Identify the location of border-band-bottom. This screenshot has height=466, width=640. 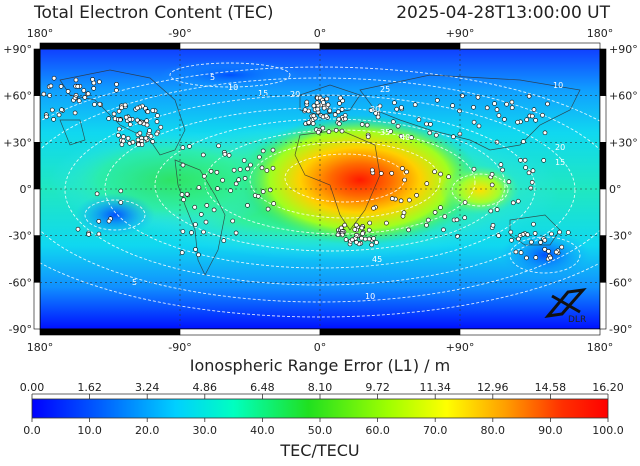
(250, 332).